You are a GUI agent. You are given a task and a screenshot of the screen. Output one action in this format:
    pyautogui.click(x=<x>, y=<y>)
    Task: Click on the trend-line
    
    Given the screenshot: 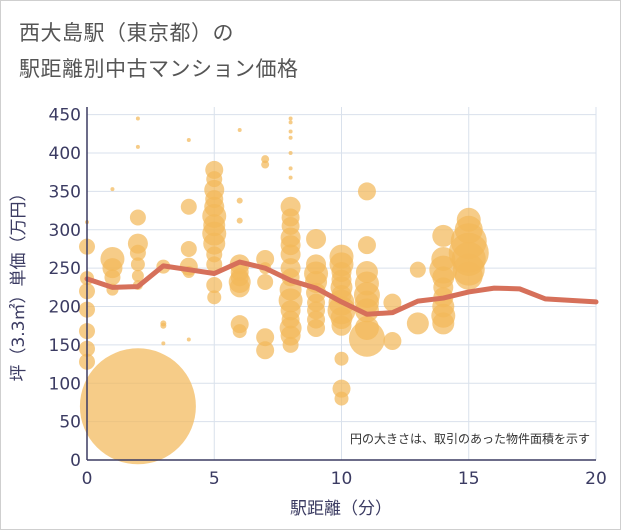 What is the action you would take?
    pyautogui.click(x=341, y=288)
    